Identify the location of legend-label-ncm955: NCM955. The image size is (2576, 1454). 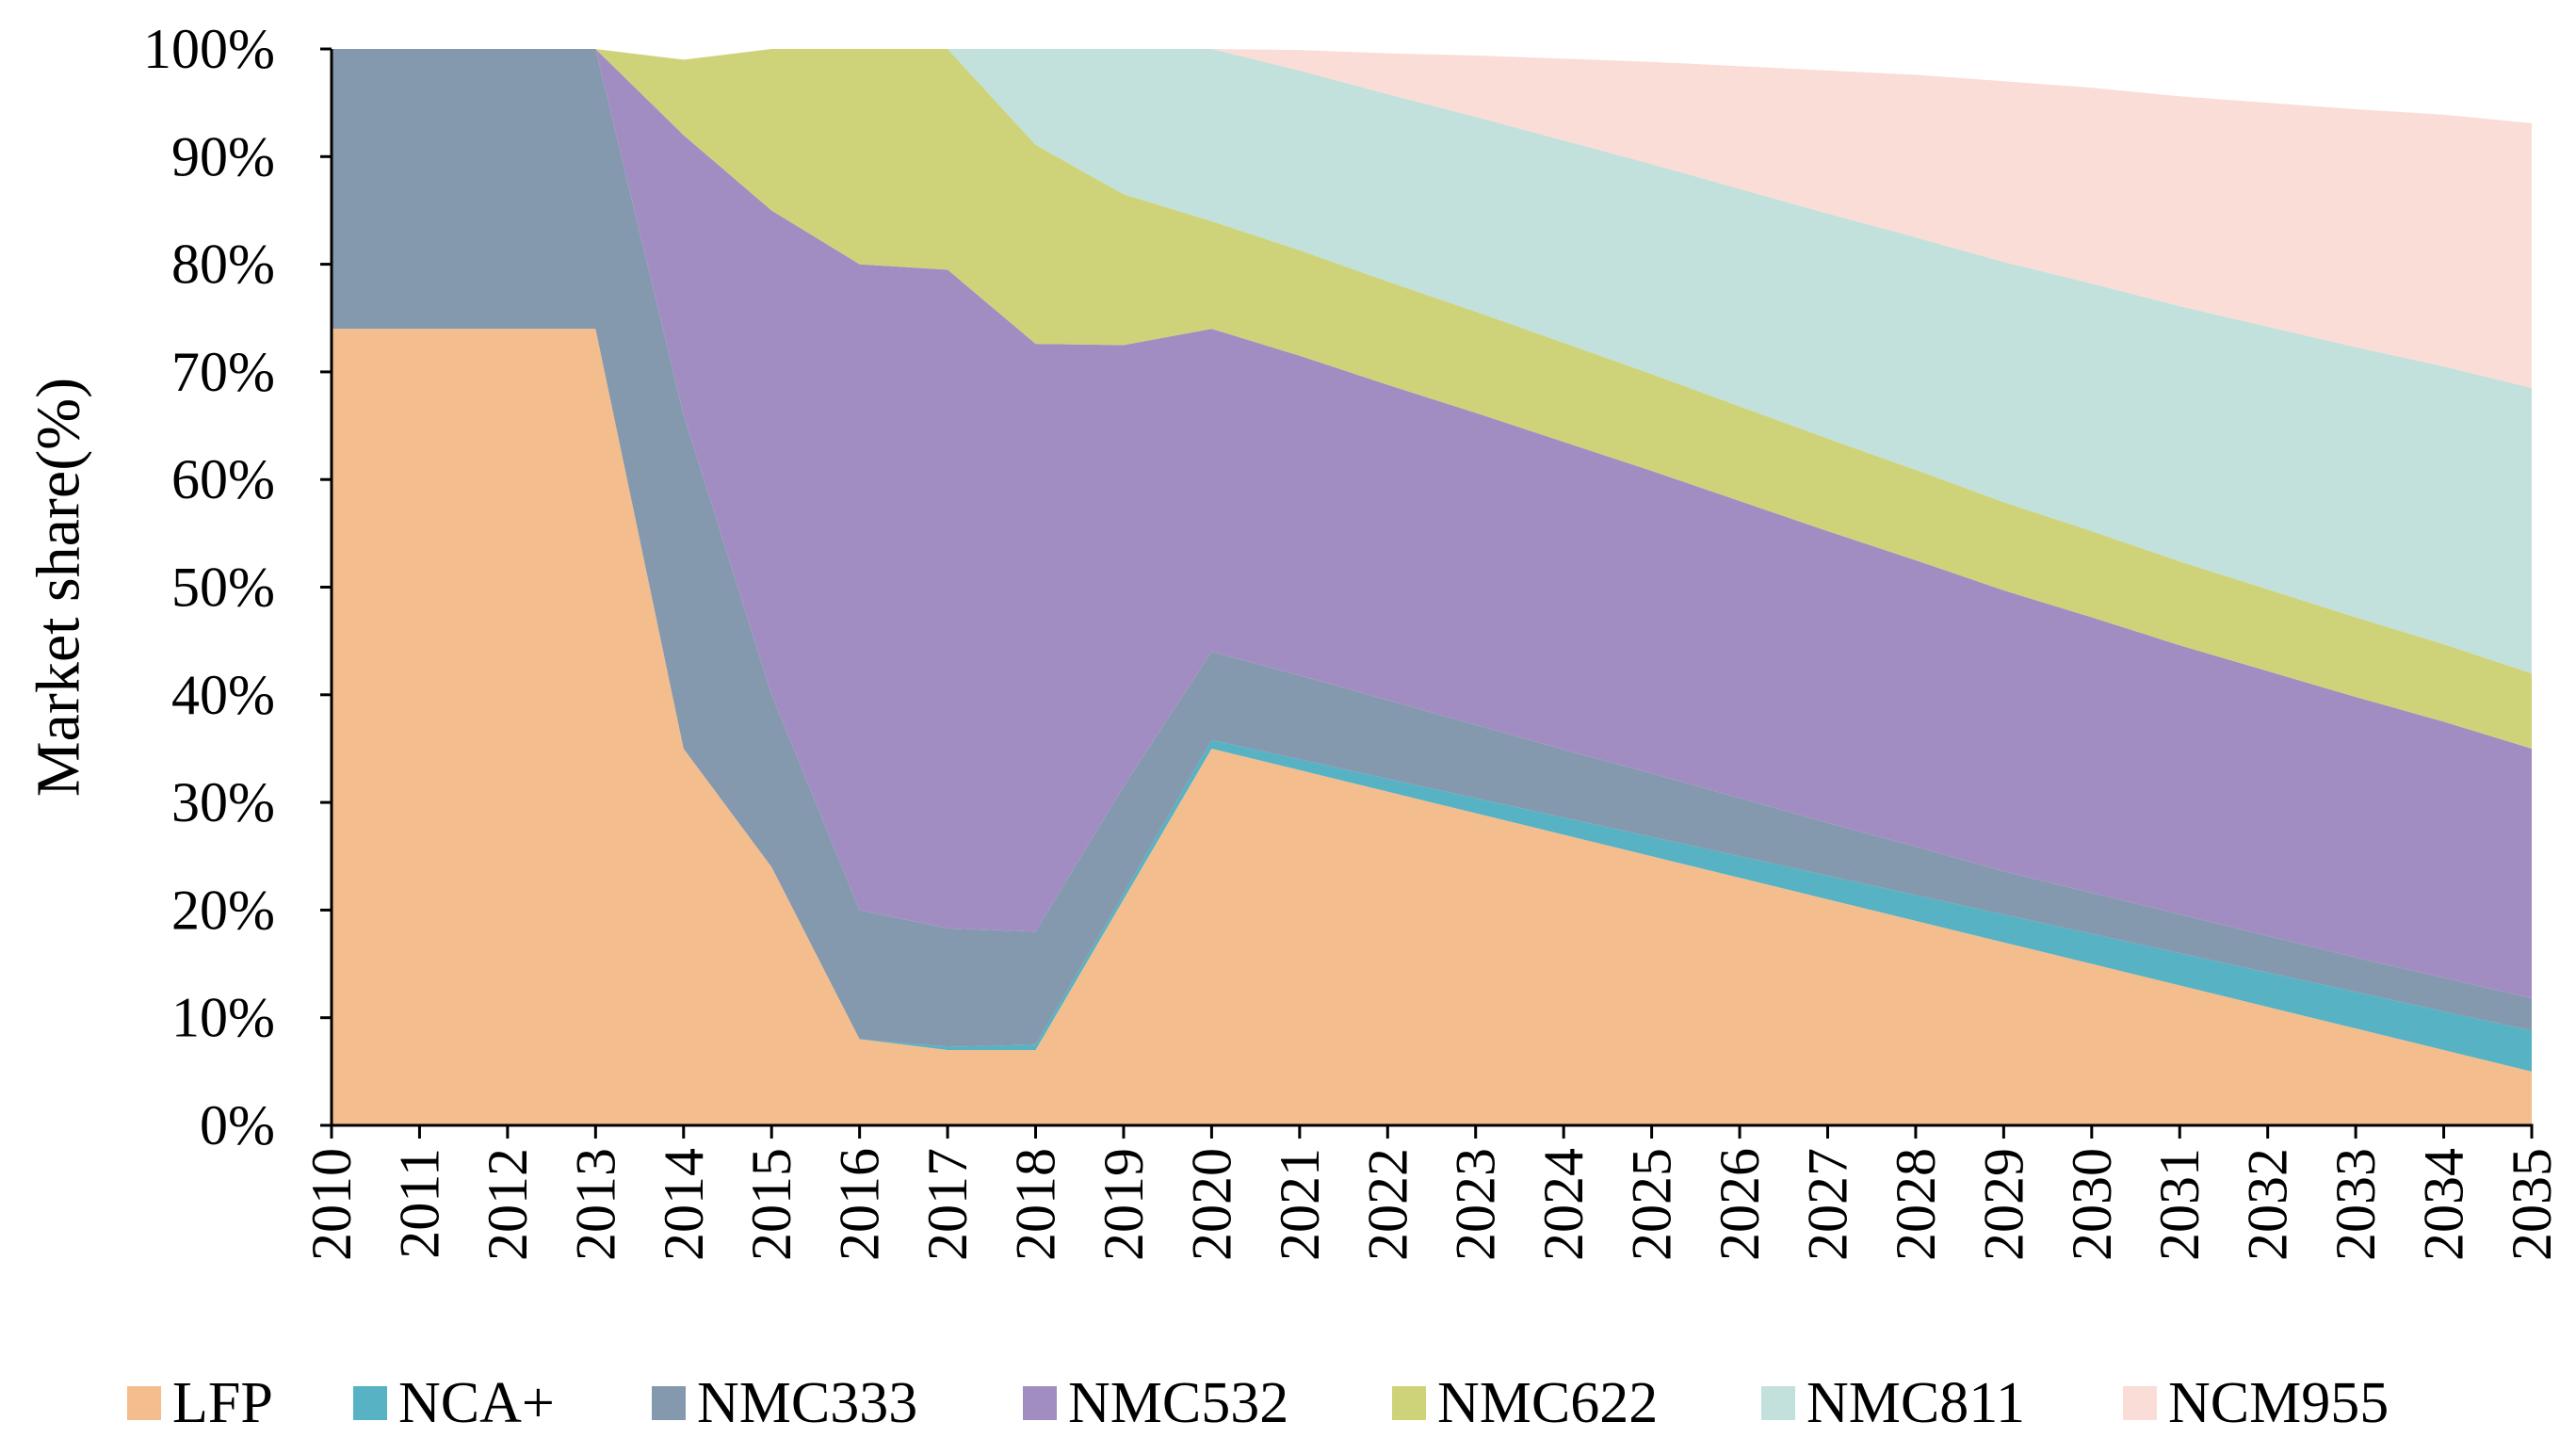
(2278, 1403).